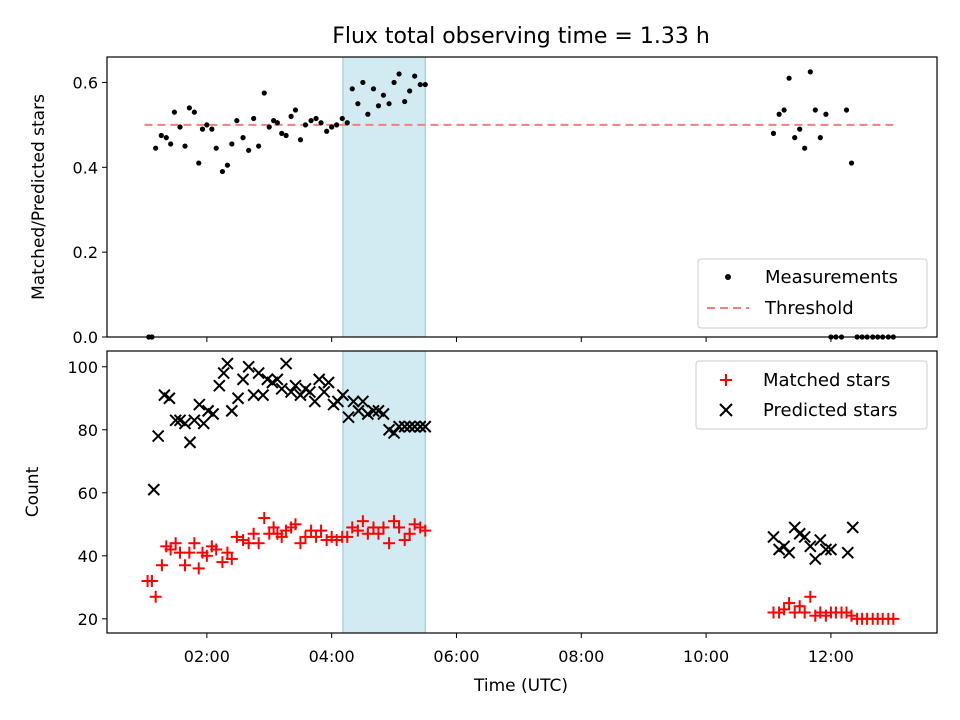  What do you see at coordinates (87, 493) in the screenshot?
I see `bottom-y-ticks: 20 40 60 80 100` at bounding box center [87, 493].